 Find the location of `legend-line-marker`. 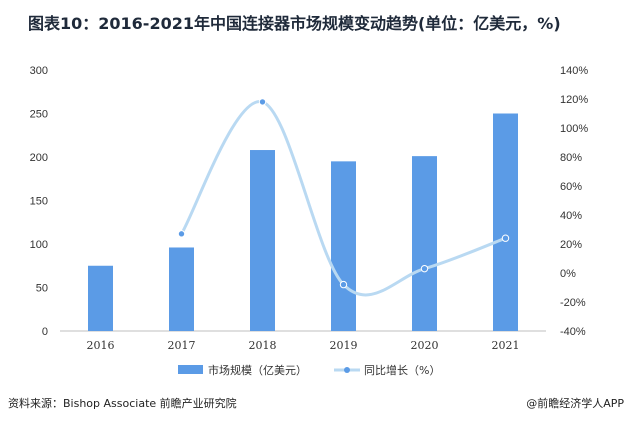

legend-line-marker is located at coordinates (347, 370).